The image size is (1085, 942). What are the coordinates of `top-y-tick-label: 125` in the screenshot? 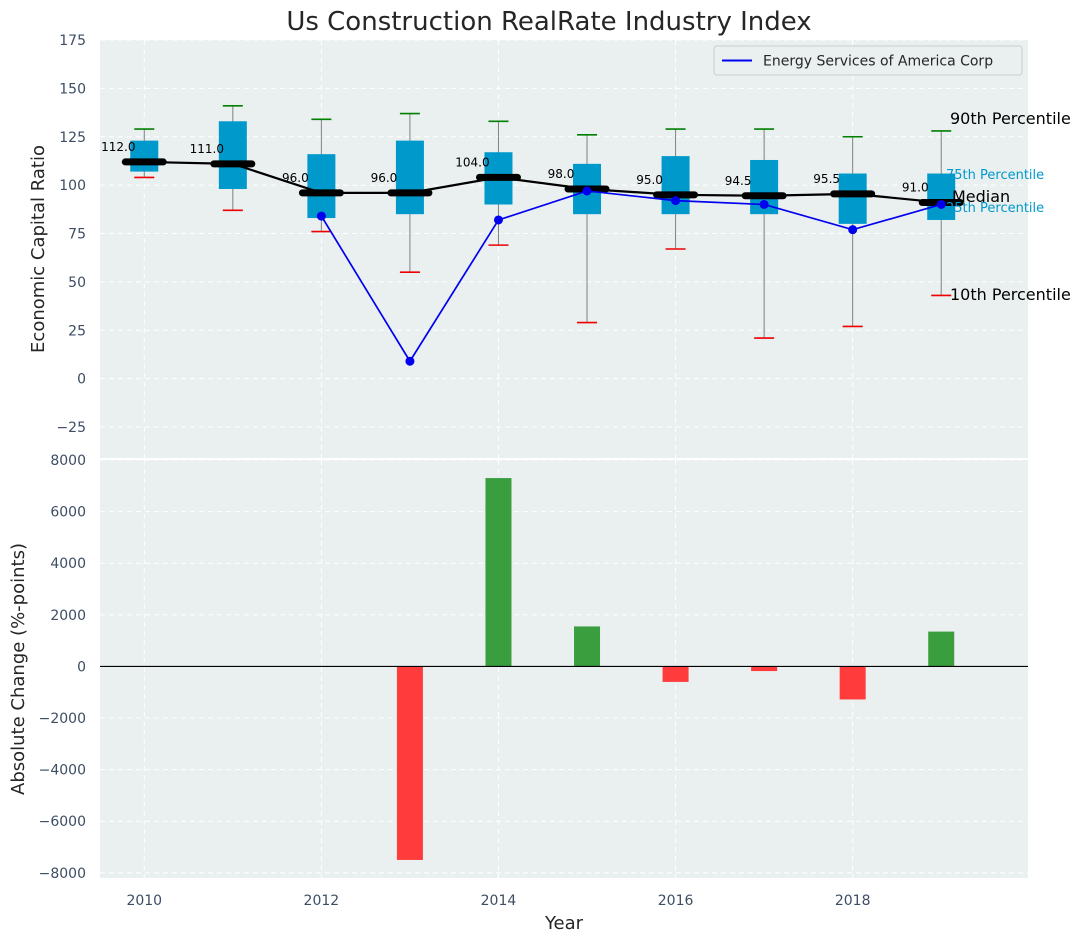 It's located at (72, 138).